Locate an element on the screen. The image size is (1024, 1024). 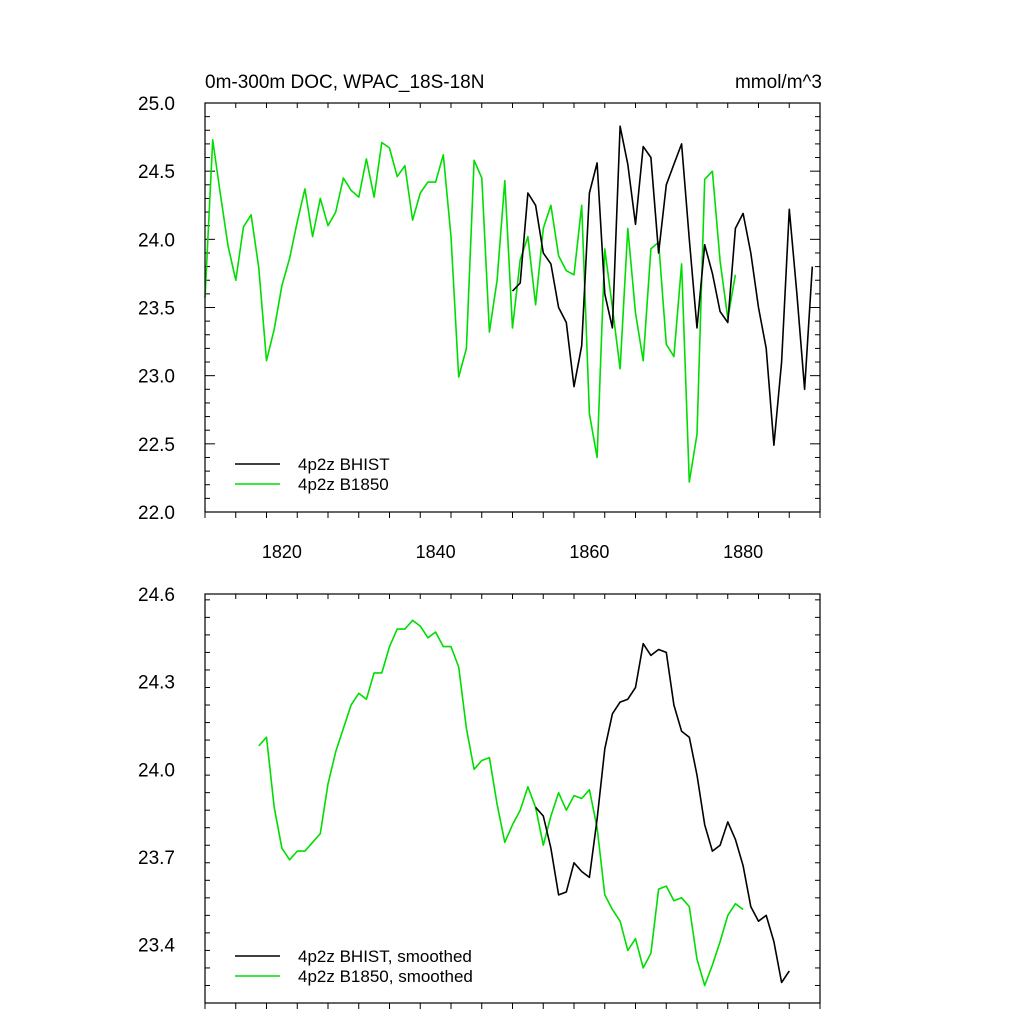
y-tick-label: 23.4 is located at coordinates (156, 946).